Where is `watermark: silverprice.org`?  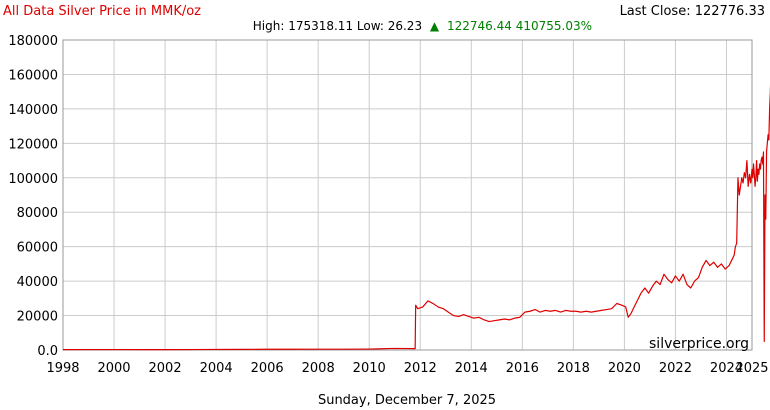
watermark: silverprice.org is located at coordinates (699, 344).